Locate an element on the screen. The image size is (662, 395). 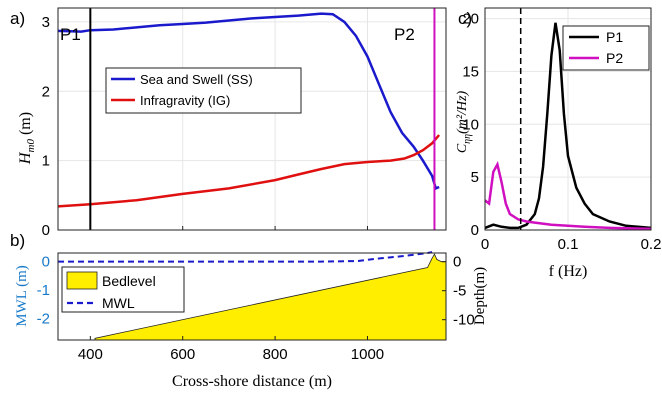
b-xtick-label: 1000 is located at coordinates (367, 354).